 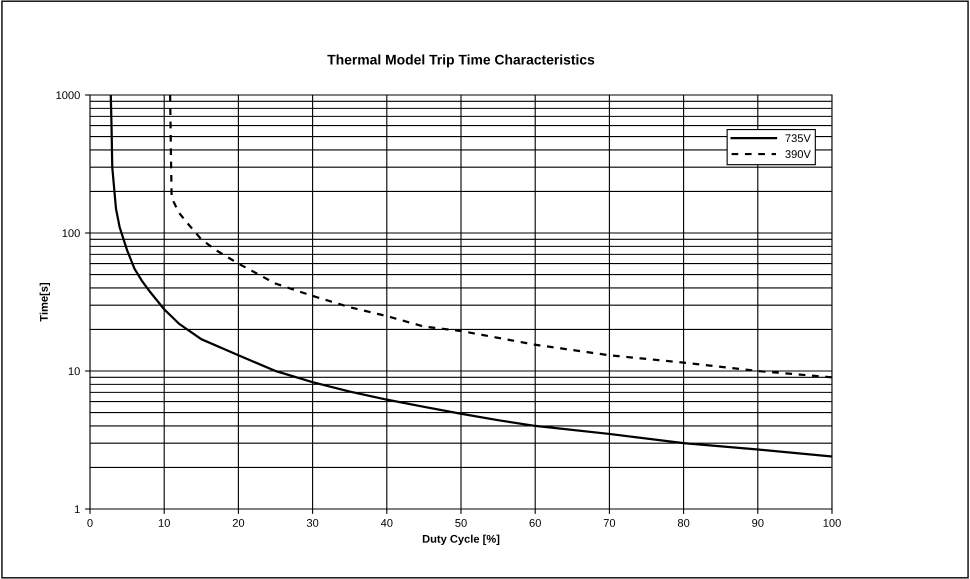 What do you see at coordinates (798, 154) in the screenshot?
I see `legend-label: 390V` at bounding box center [798, 154].